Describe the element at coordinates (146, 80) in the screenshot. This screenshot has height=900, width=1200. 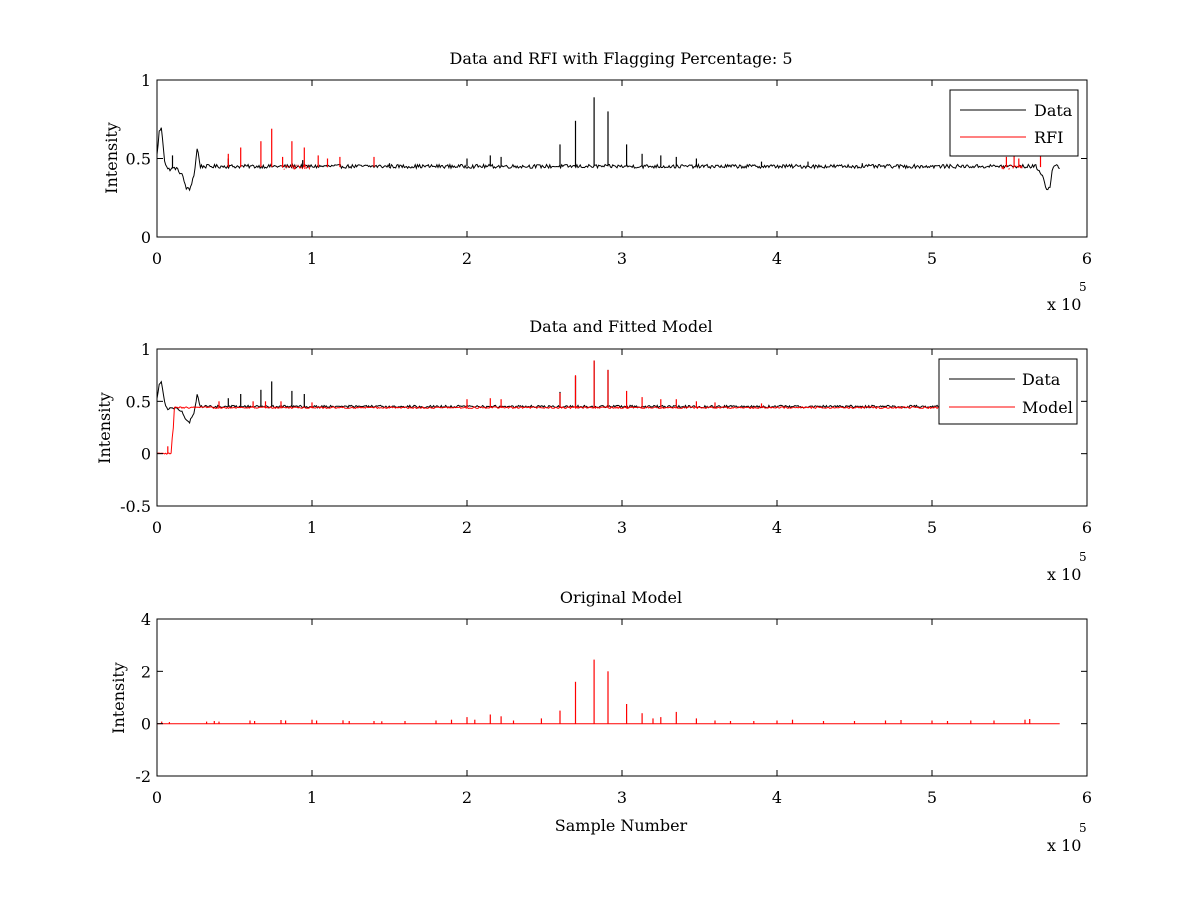
I see `panel-1-ytick-label: 1` at that location.